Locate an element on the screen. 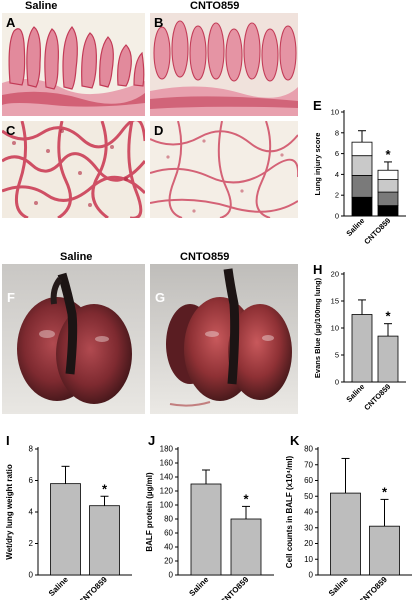 Image resolution: width=420 pixels, height=600 pixels. histology-image-b is located at coordinates (224, 64).